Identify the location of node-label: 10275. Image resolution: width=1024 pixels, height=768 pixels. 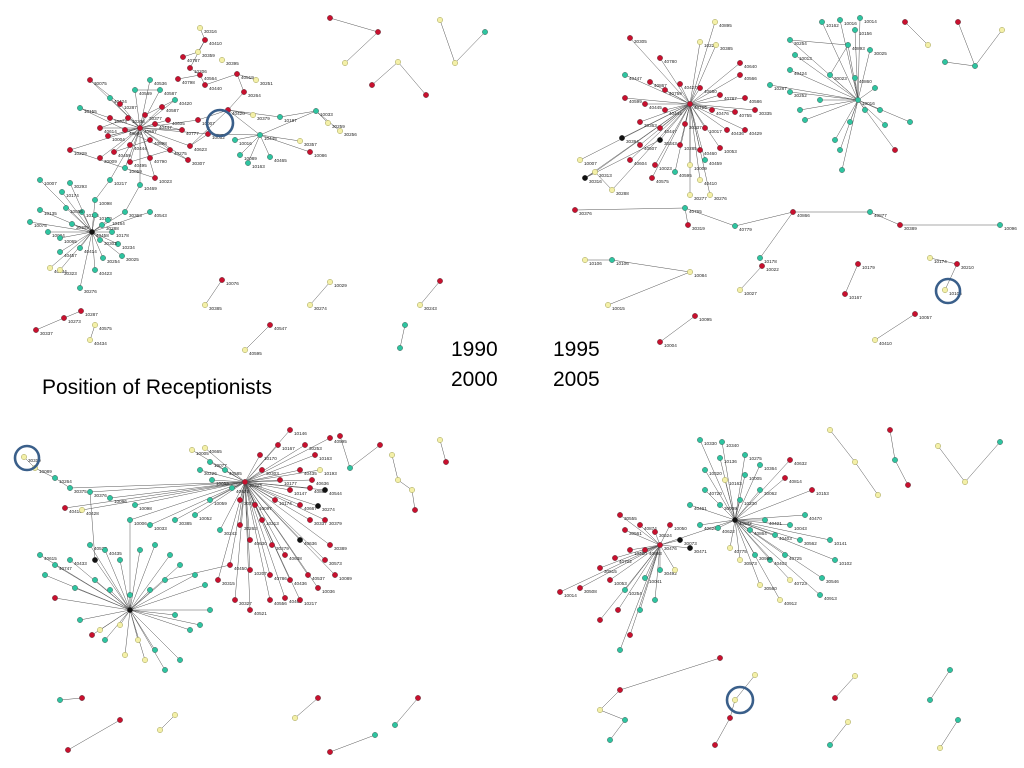
(755, 458).